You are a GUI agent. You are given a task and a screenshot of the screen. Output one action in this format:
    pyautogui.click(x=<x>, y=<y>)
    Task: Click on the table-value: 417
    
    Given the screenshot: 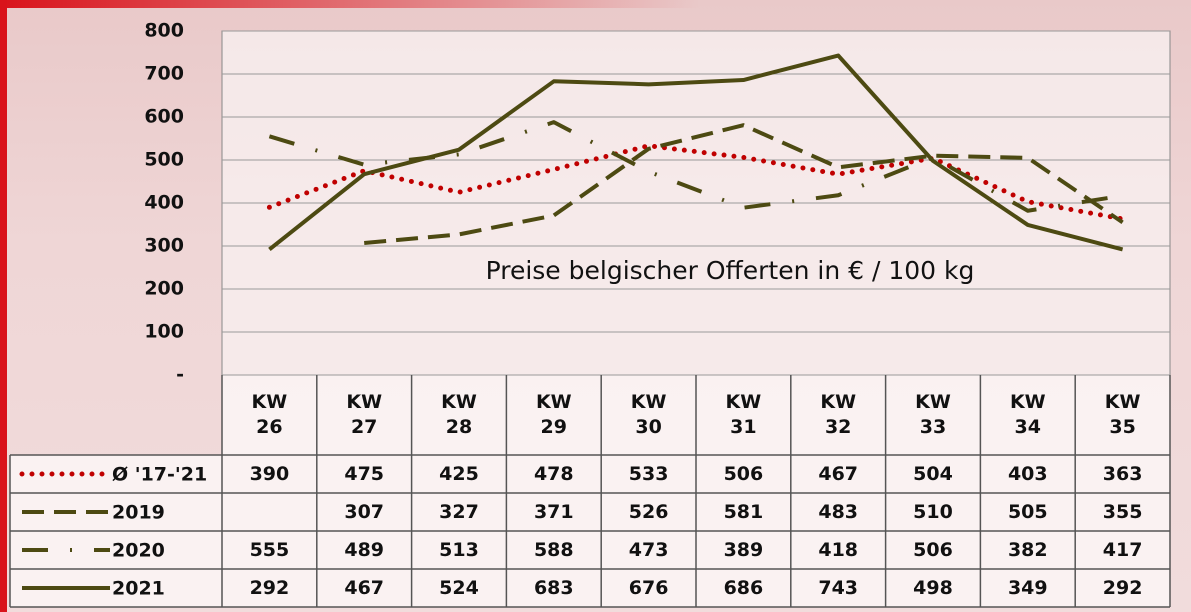 What is the action you would take?
    pyautogui.click(x=1122, y=550)
    